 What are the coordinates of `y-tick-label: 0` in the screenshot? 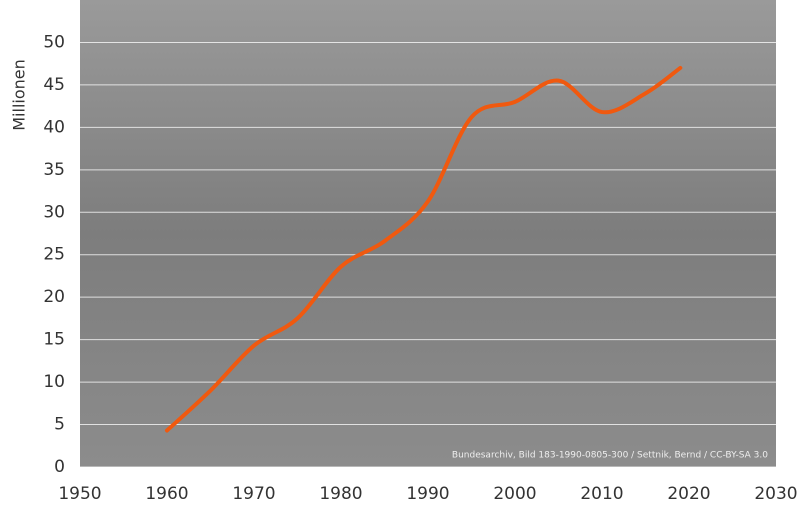 It's located at (59, 467).